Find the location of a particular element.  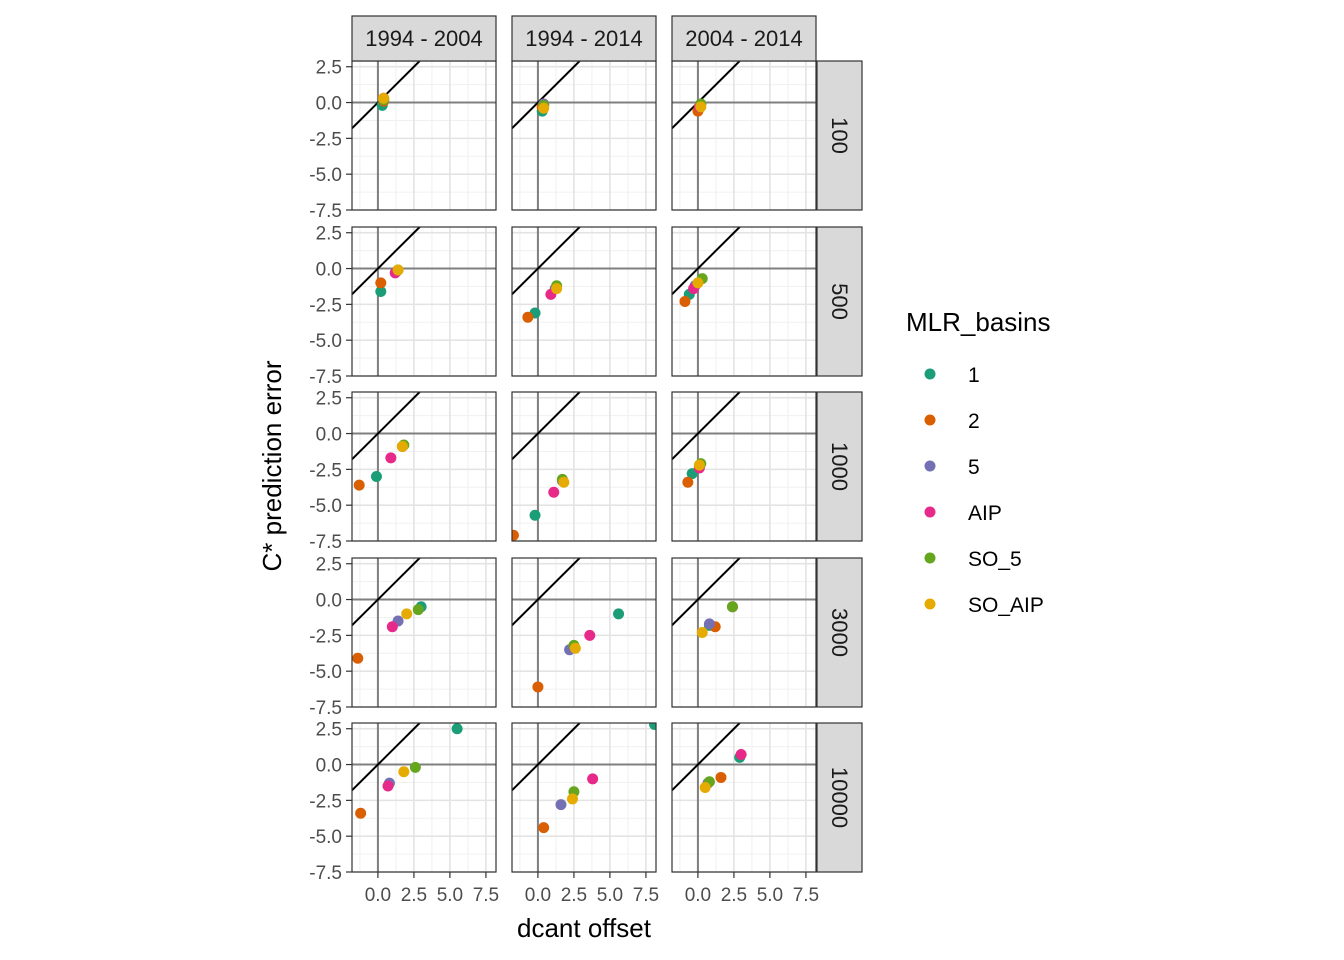

row-strips: 100 500 1000 3000 10000 is located at coordinates (839, 466).